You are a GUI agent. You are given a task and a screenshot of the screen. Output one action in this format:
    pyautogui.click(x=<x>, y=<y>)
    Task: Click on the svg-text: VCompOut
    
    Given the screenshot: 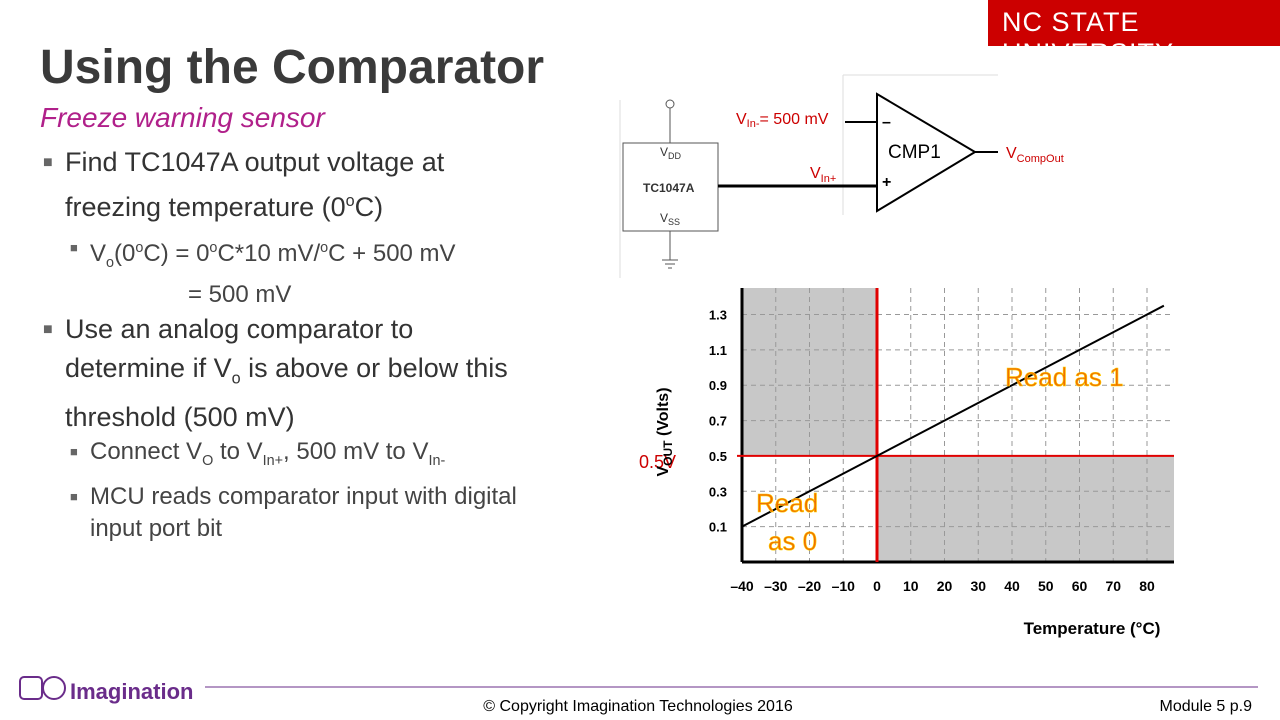 What is the action you would take?
    pyautogui.click(x=1035, y=155)
    